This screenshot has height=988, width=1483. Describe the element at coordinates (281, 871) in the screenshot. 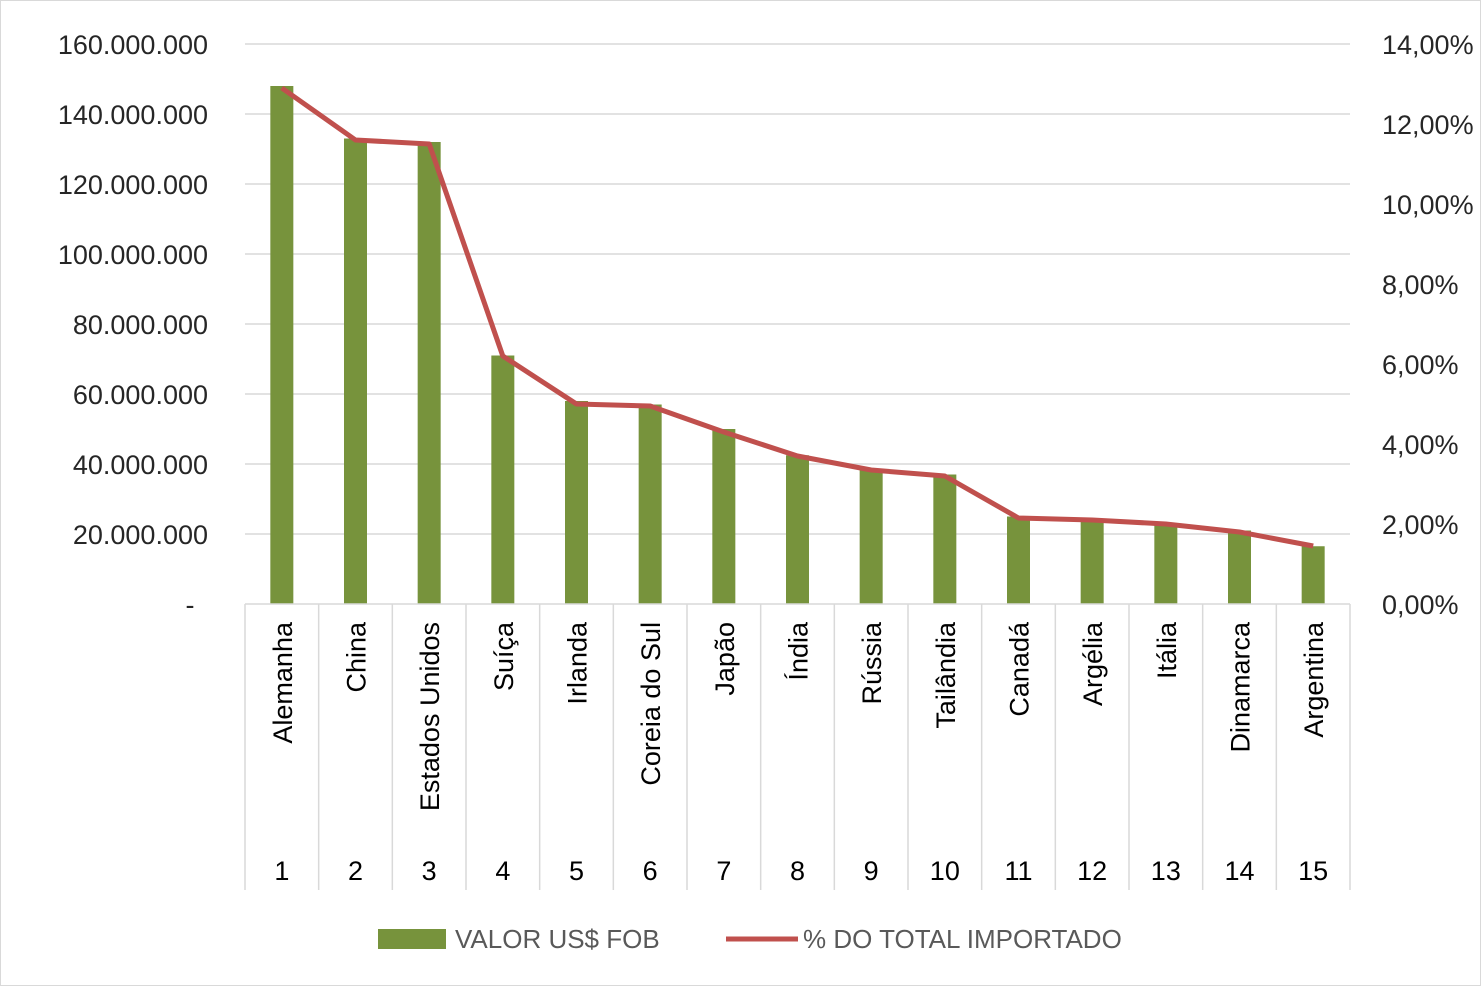

I see `rank-label: 1` at that location.